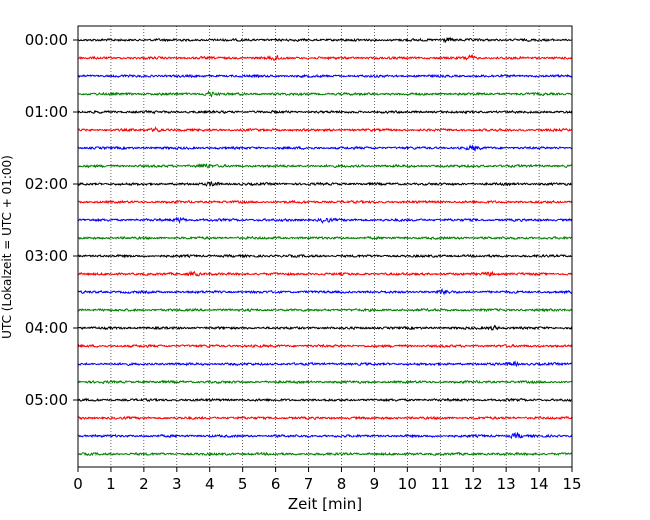 Image resolution: width=650 pixels, height=520 pixels. What do you see at coordinates (327, 480) in the screenshot?
I see `x-axis-ticks: 0 1 2 3 4 5 6 7 8 9 10 11 12 13 14 15` at bounding box center [327, 480].